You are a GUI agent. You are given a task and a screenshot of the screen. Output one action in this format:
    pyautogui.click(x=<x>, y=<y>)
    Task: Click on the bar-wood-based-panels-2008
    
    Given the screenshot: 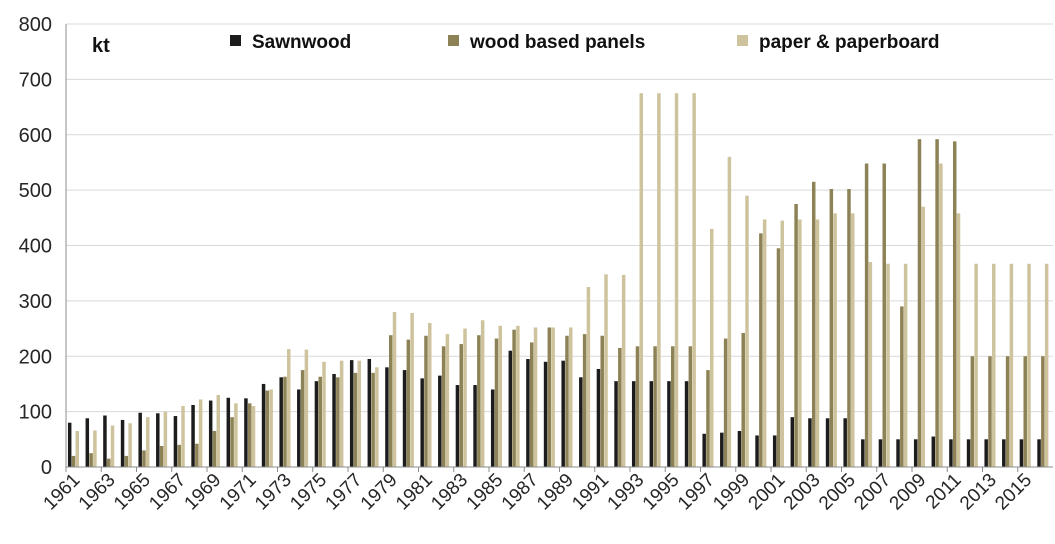 What is the action you would take?
    pyautogui.click(x=902, y=386)
    